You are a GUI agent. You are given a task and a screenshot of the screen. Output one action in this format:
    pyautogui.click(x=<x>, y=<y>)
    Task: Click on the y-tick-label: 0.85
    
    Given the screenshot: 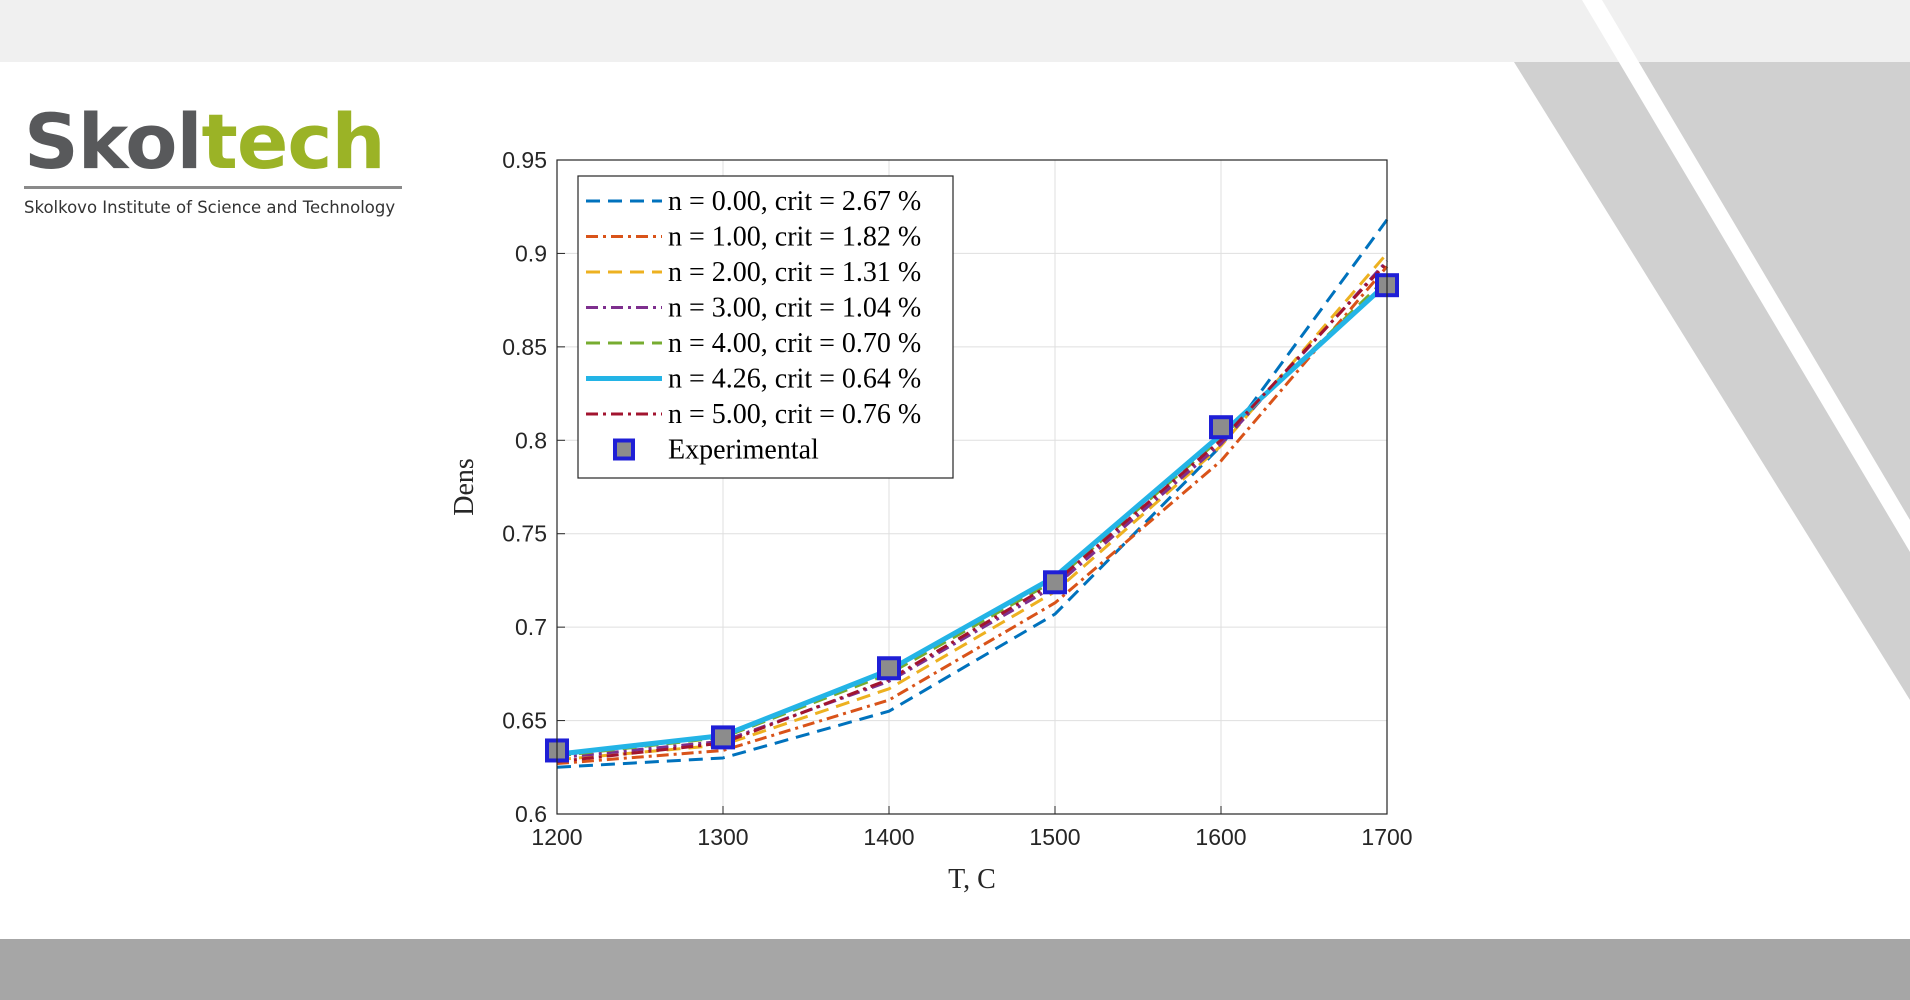 What is the action you would take?
    pyautogui.click(x=524, y=347)
    